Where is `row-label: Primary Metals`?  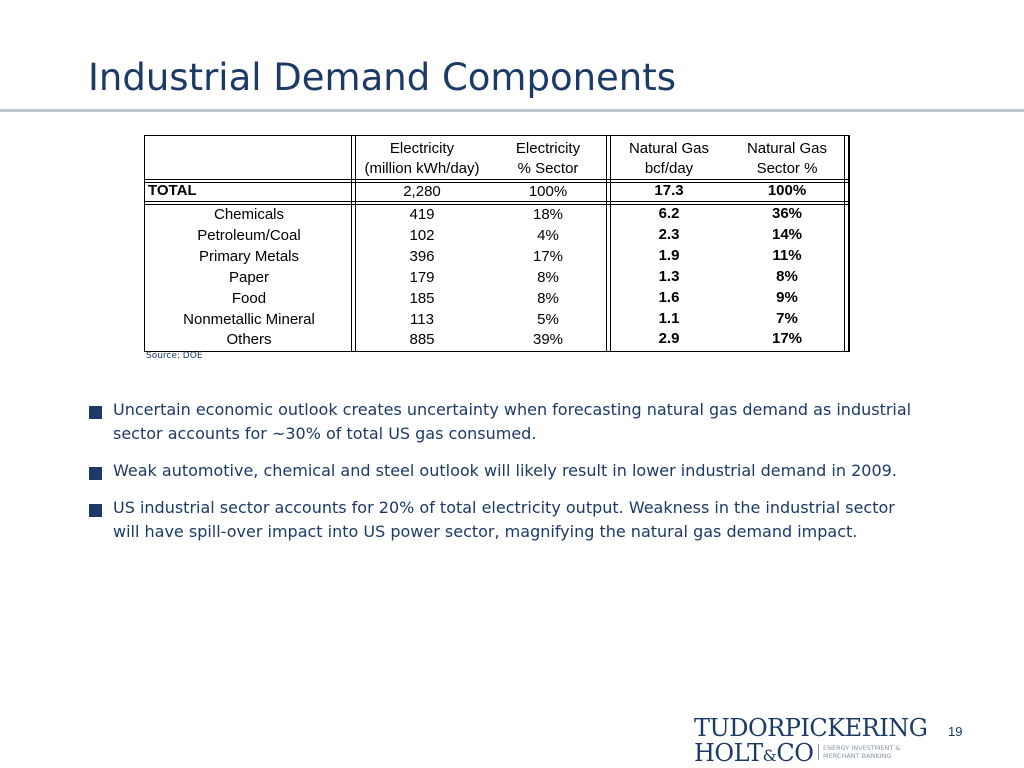
row-label: Primary Metals is located at coordinates (248, 256).